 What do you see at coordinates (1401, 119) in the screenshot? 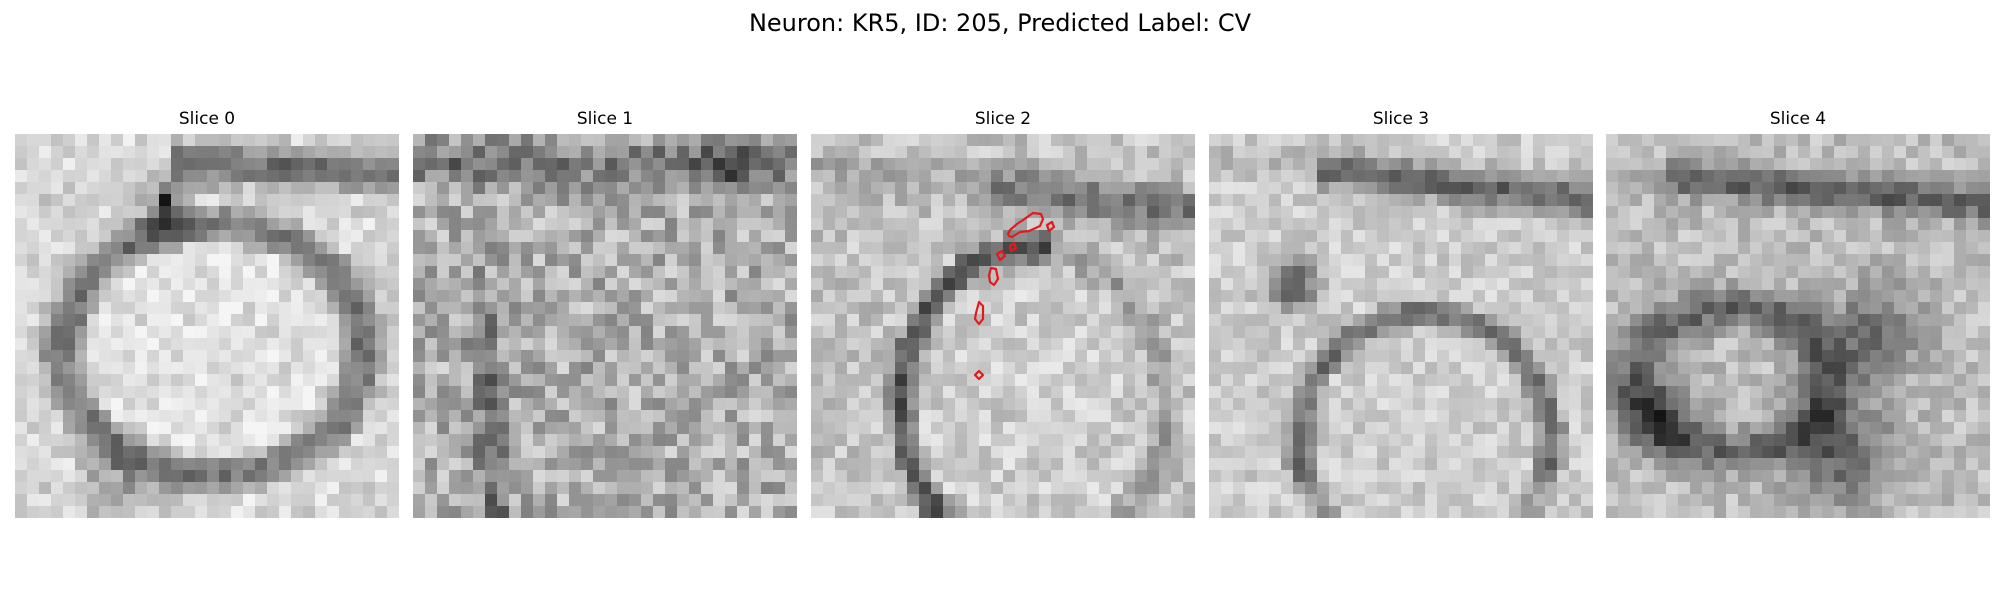
I see `slice-title: Slice 3` at bounding box center [1401, 119].